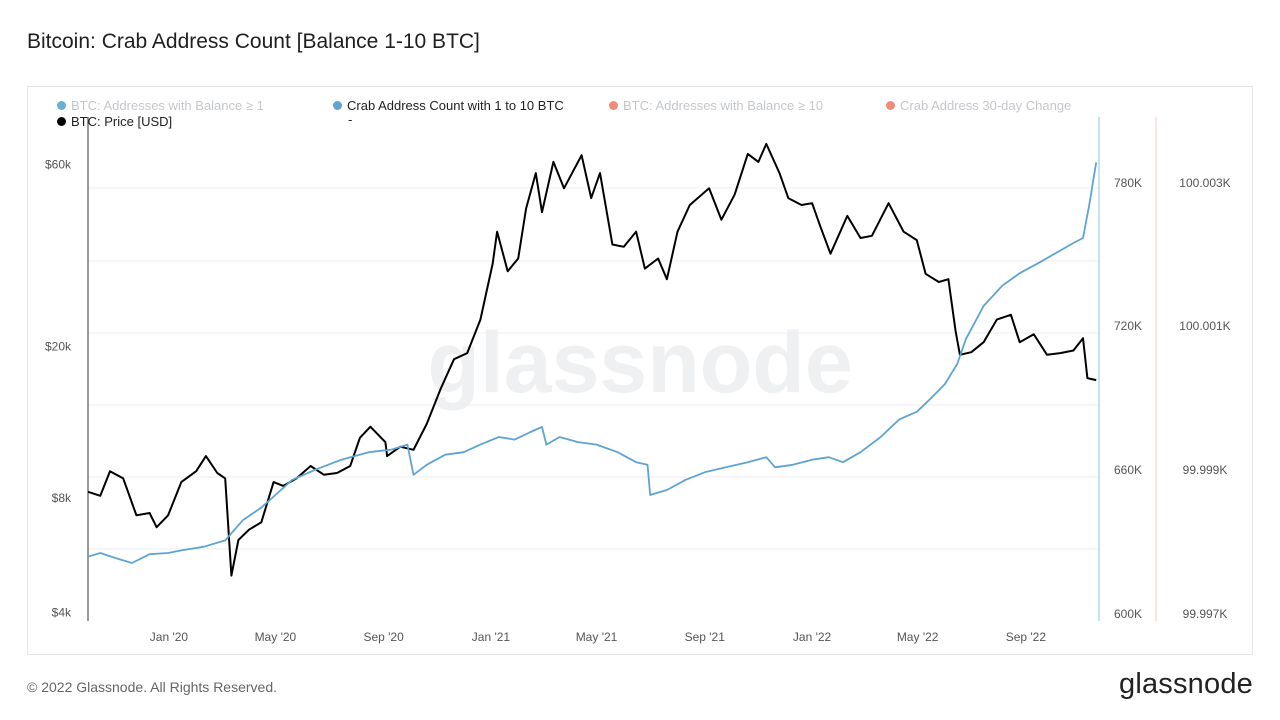  I want to click on legend-item-crab-30d-change: Crab Address 30-day Change, so click(978, 105).